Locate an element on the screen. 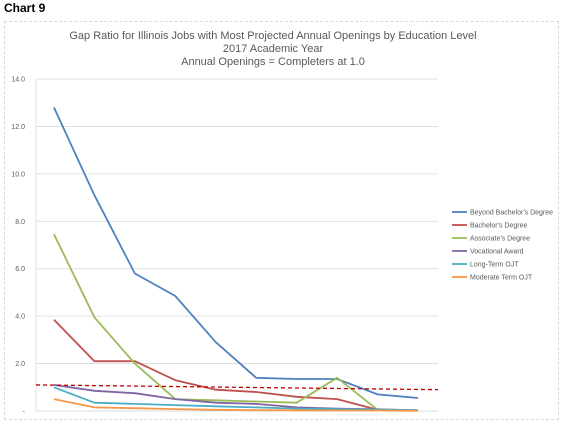 Image resolution: width=566 pixels, height=426 pixels. chart-title-line-3: Annual Openings = Completers at 1.0 is located at coordinates (273, 62).